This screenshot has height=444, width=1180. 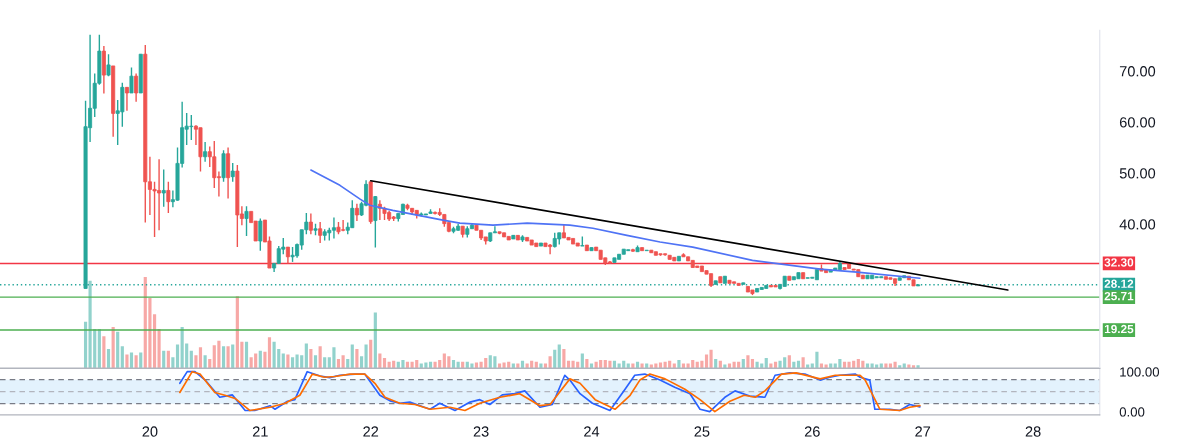 I want to click on y-tick-label: 100.00, so click(x=1140, y=372).